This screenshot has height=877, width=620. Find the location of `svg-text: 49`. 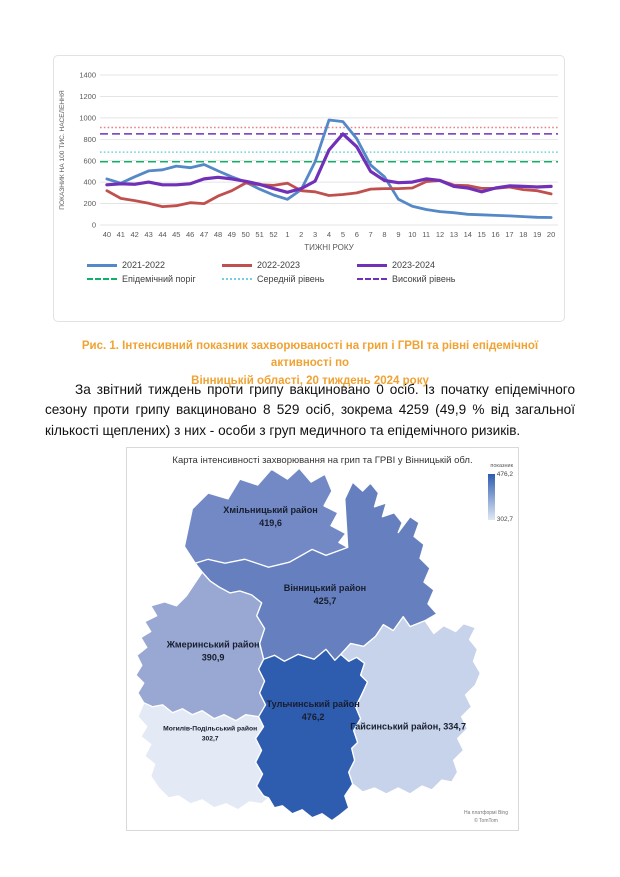

svg-text: 49 is located at coordinates (232, 234).